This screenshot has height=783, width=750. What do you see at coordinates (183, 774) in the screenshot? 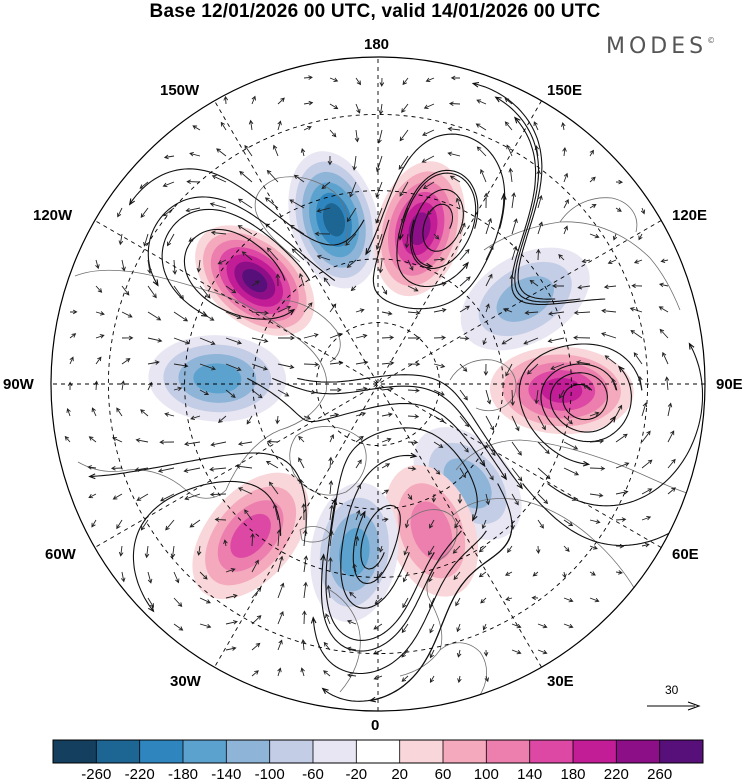
I see `colorbar-tick-label: -180` at bounding box center [183, 774].